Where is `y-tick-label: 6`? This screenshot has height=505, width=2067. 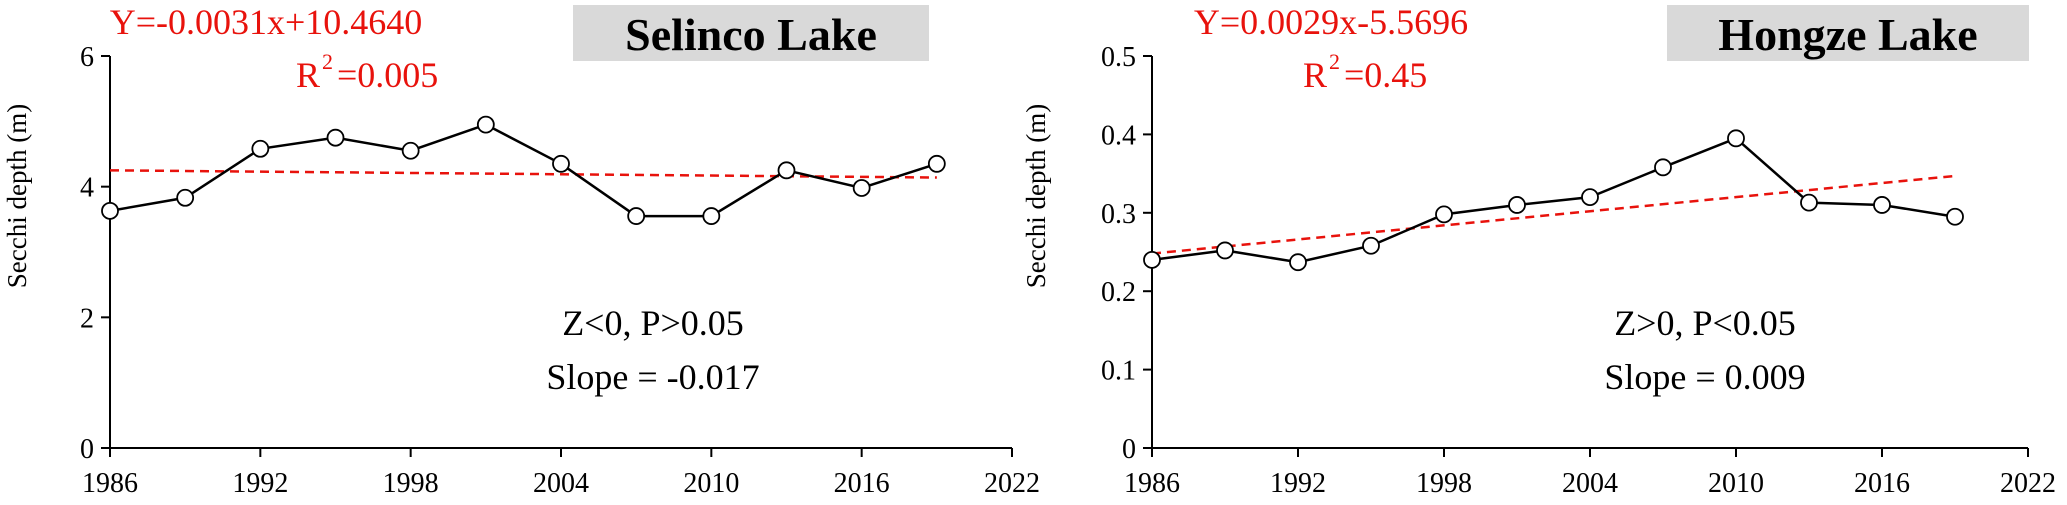
y-tick-label: 6 is located at coordinates (87, 57).